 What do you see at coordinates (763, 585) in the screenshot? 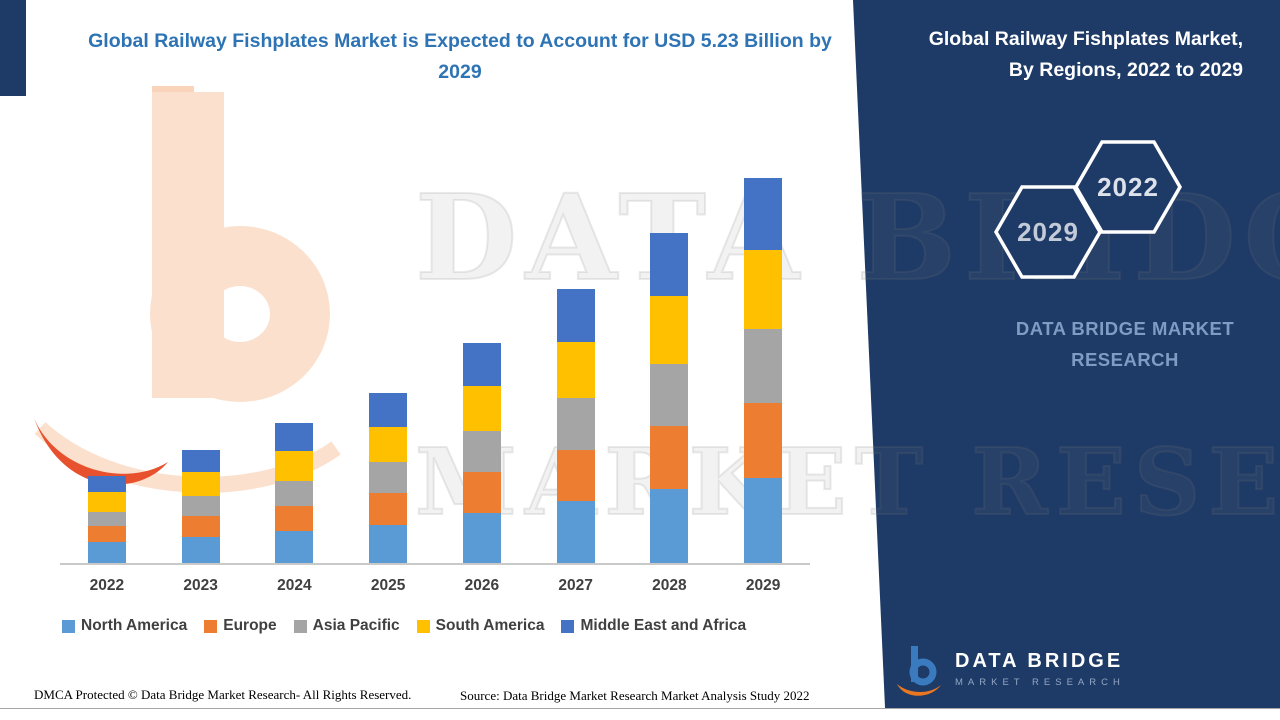
I see `x-axis-label-2029: 2029` at bounding box center [763, 585].